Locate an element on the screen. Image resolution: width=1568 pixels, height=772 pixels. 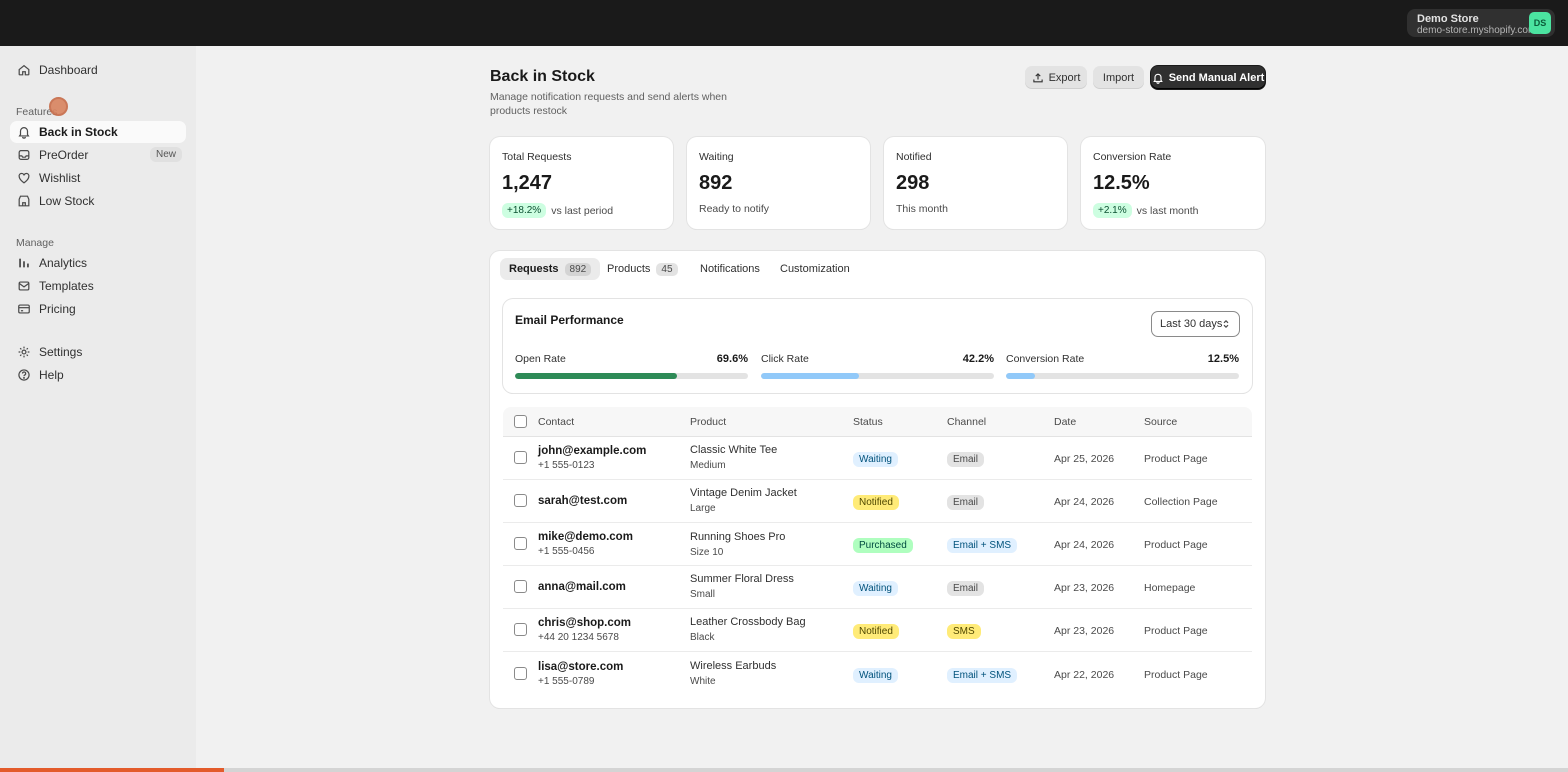
product-variant: Size 10 is located at coordinates (707, 552).